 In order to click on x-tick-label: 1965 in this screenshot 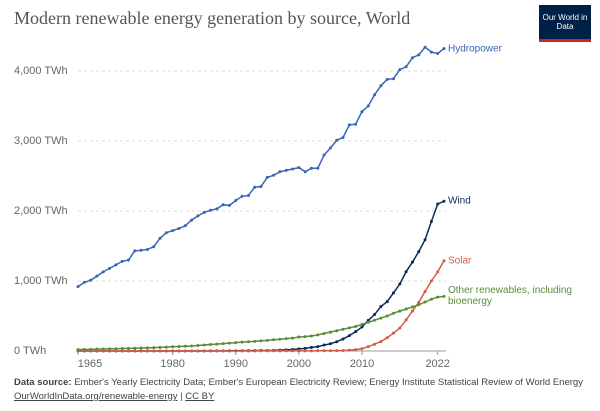, I will do `click(90, 364)`.